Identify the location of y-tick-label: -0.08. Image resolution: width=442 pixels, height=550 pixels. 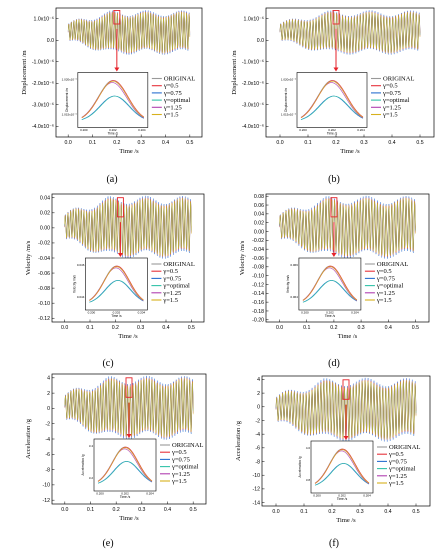
(258, 268).